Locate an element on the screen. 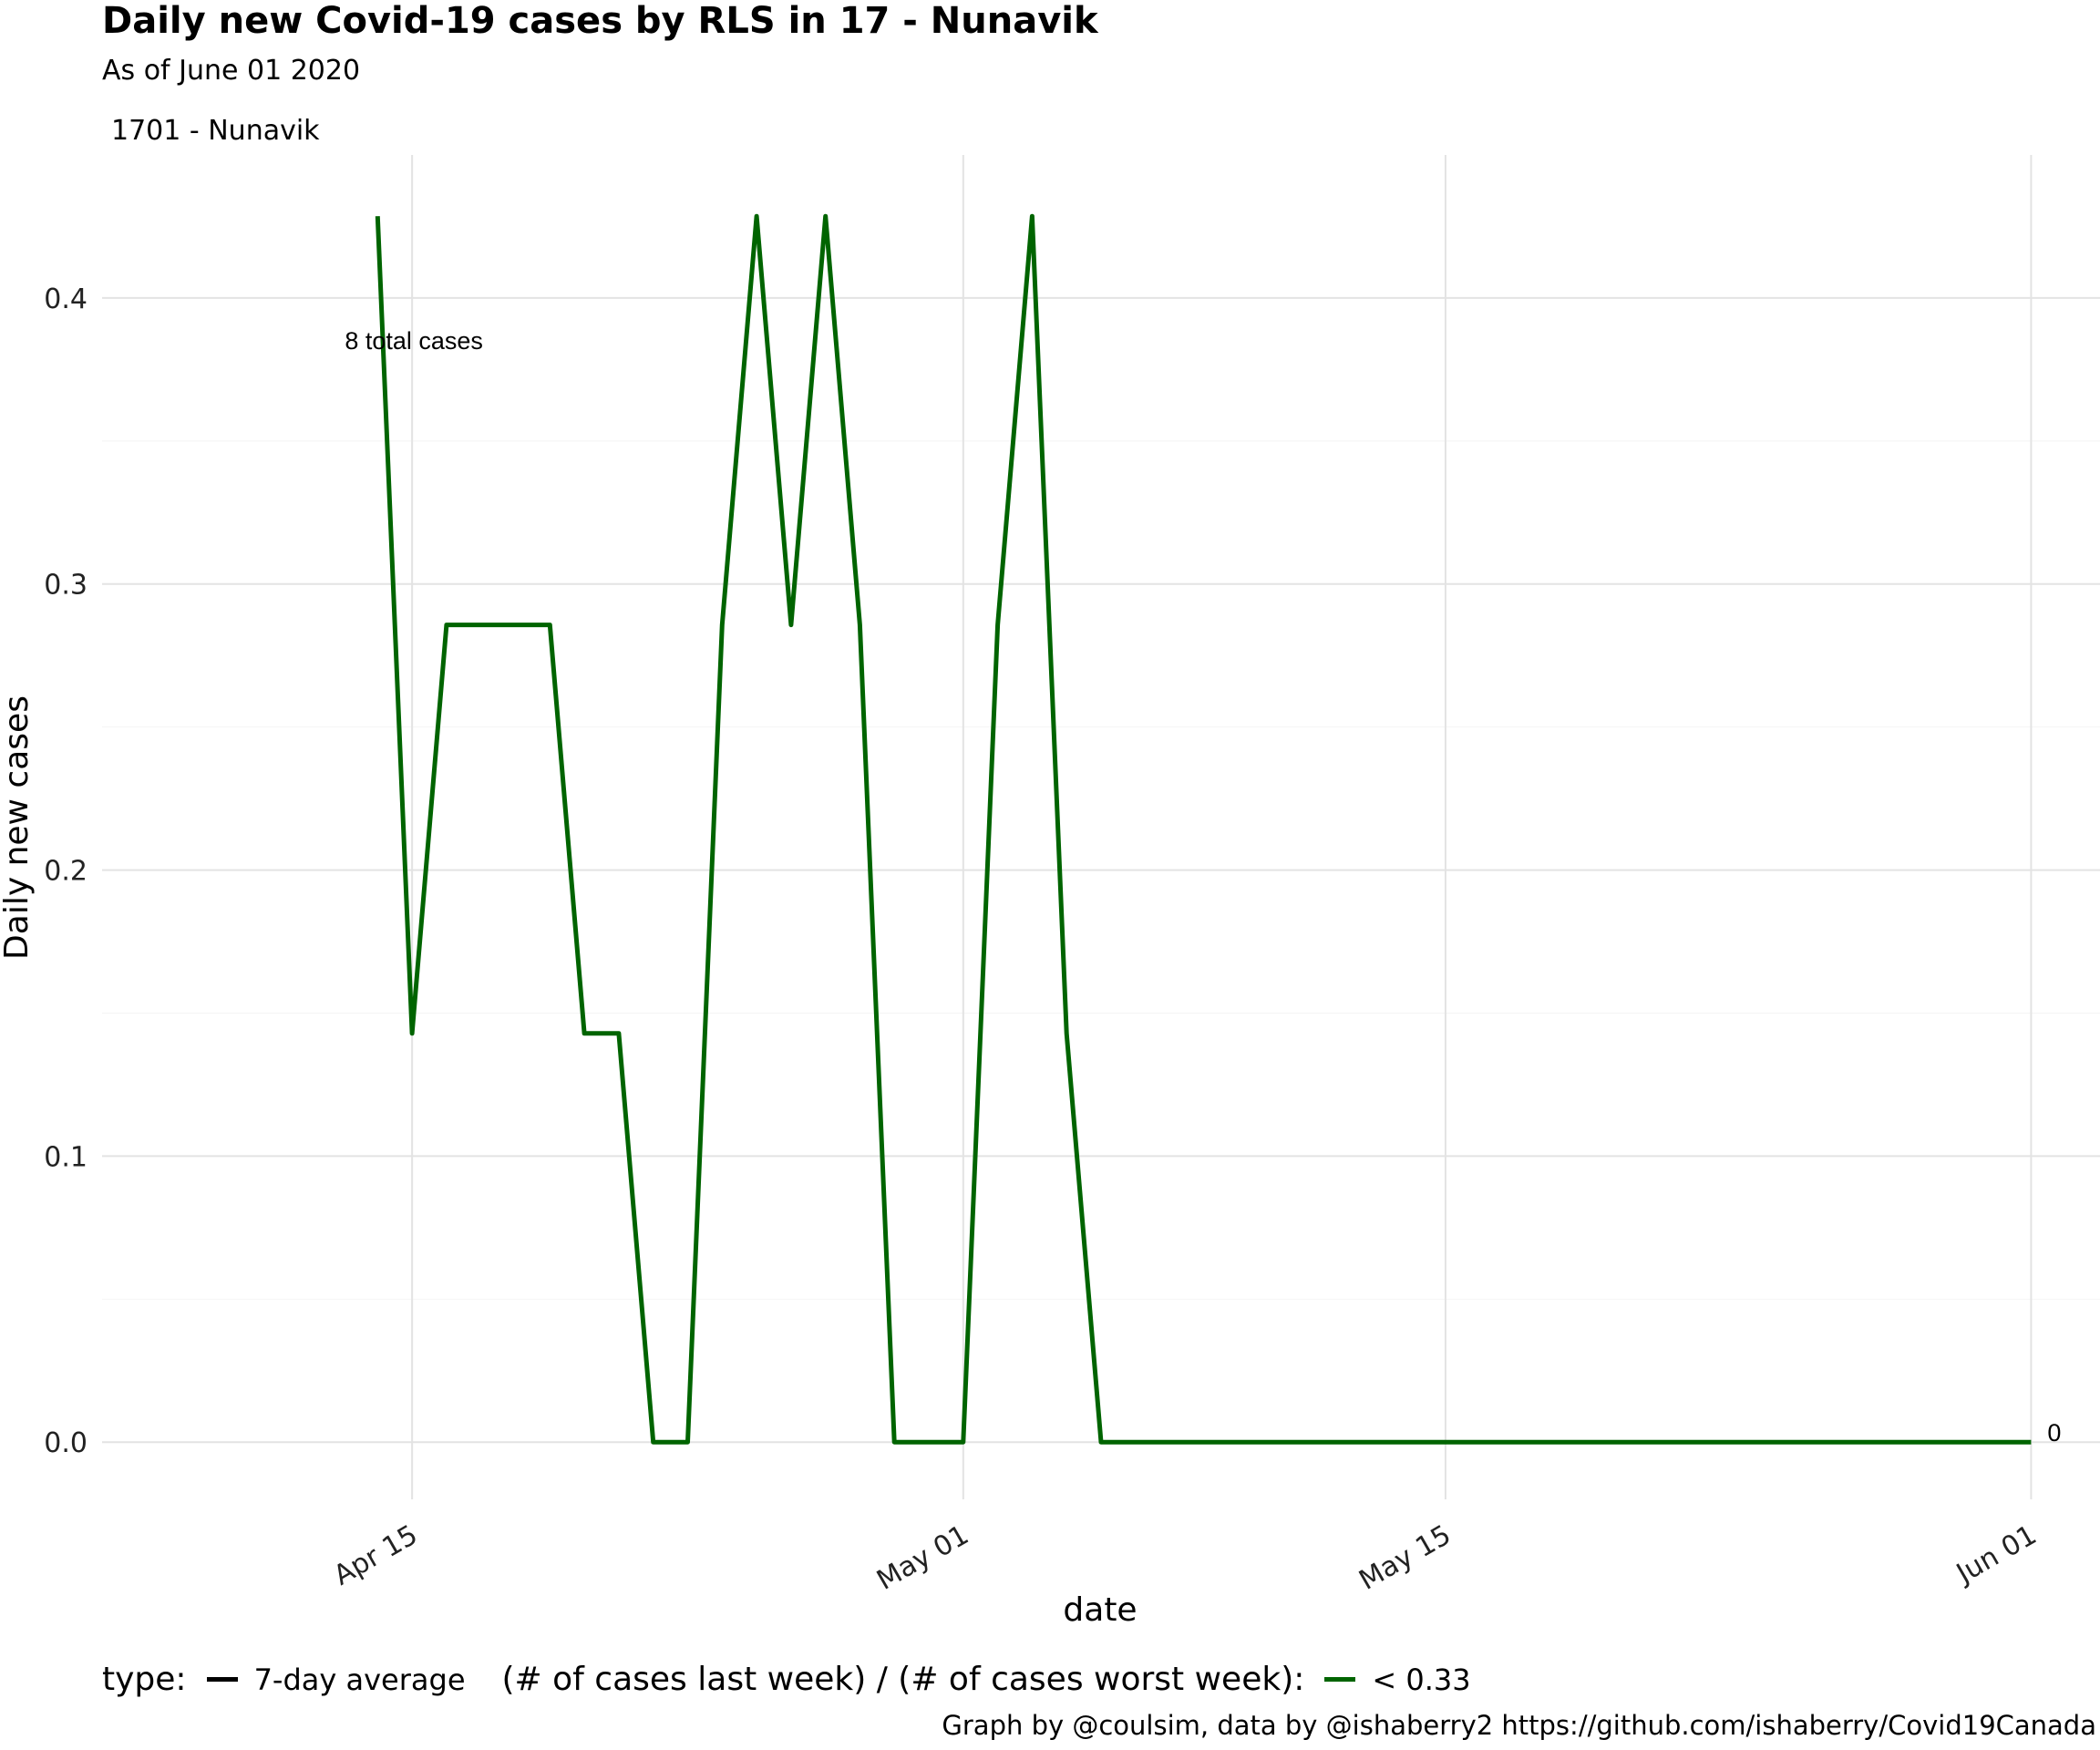  x-axis-title: date is located at coordinates (1100, 1610).